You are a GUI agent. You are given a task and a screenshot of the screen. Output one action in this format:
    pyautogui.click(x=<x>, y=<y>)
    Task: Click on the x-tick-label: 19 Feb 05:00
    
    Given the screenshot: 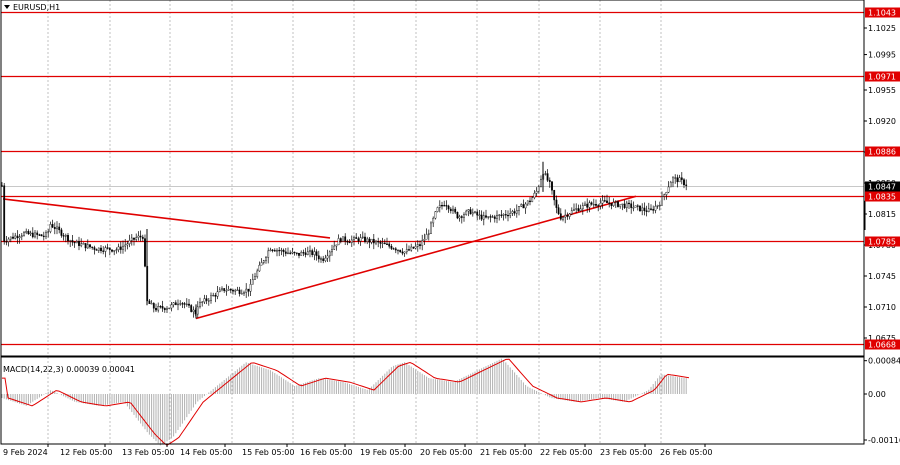 What is the action you would take?
    pyautogui.click(x=386, y=452)
    